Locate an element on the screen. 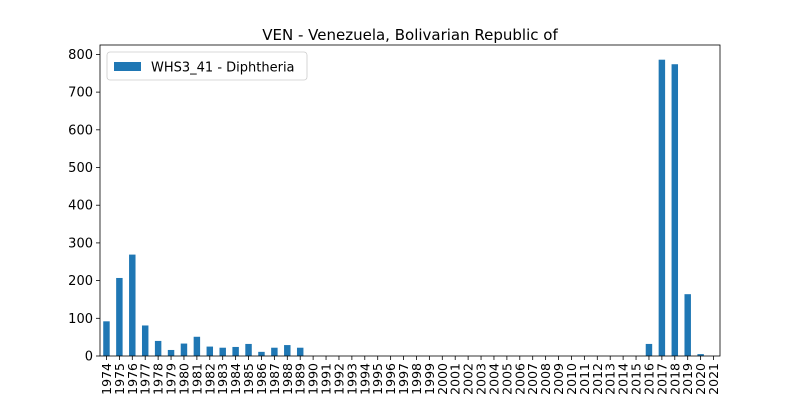 This screenshot has height=404, width=800. x-tick-label-1987: 1987 is located at coordinates (274, 379).